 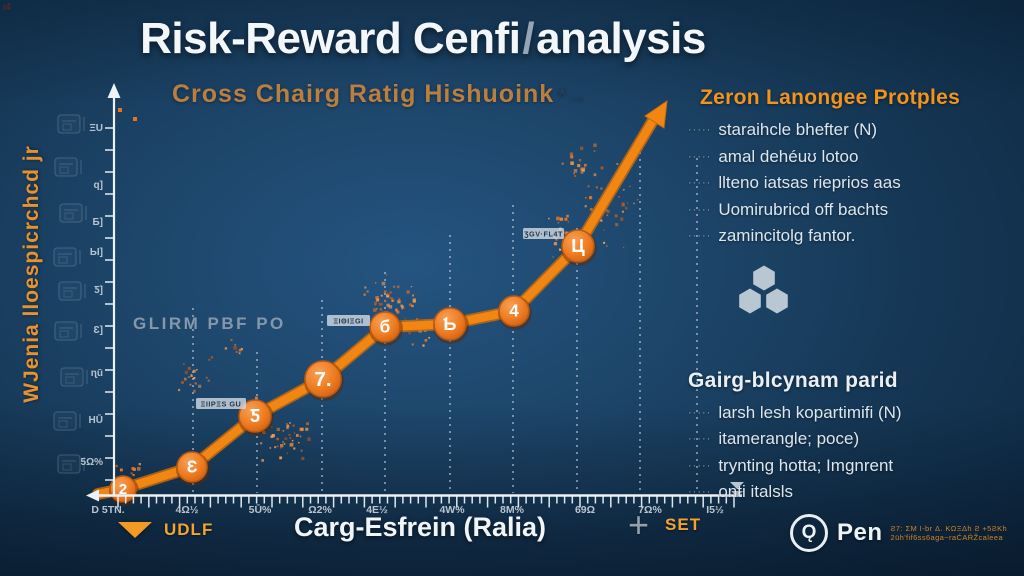 I want to click on bullet-item: ····· itamerangle; poce), so click(x=853, y=440).